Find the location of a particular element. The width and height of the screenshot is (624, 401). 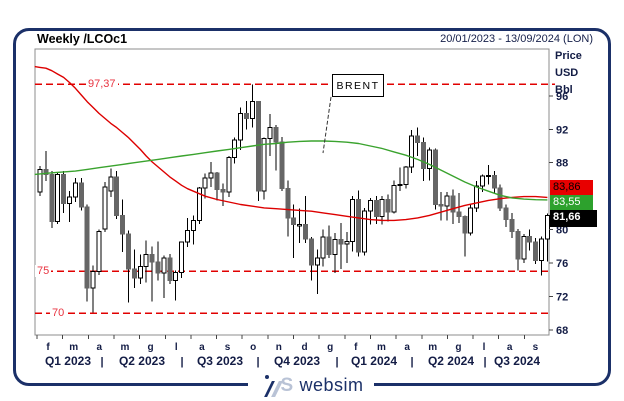

websim-logo: S websim is located at coordinates (311, 385).